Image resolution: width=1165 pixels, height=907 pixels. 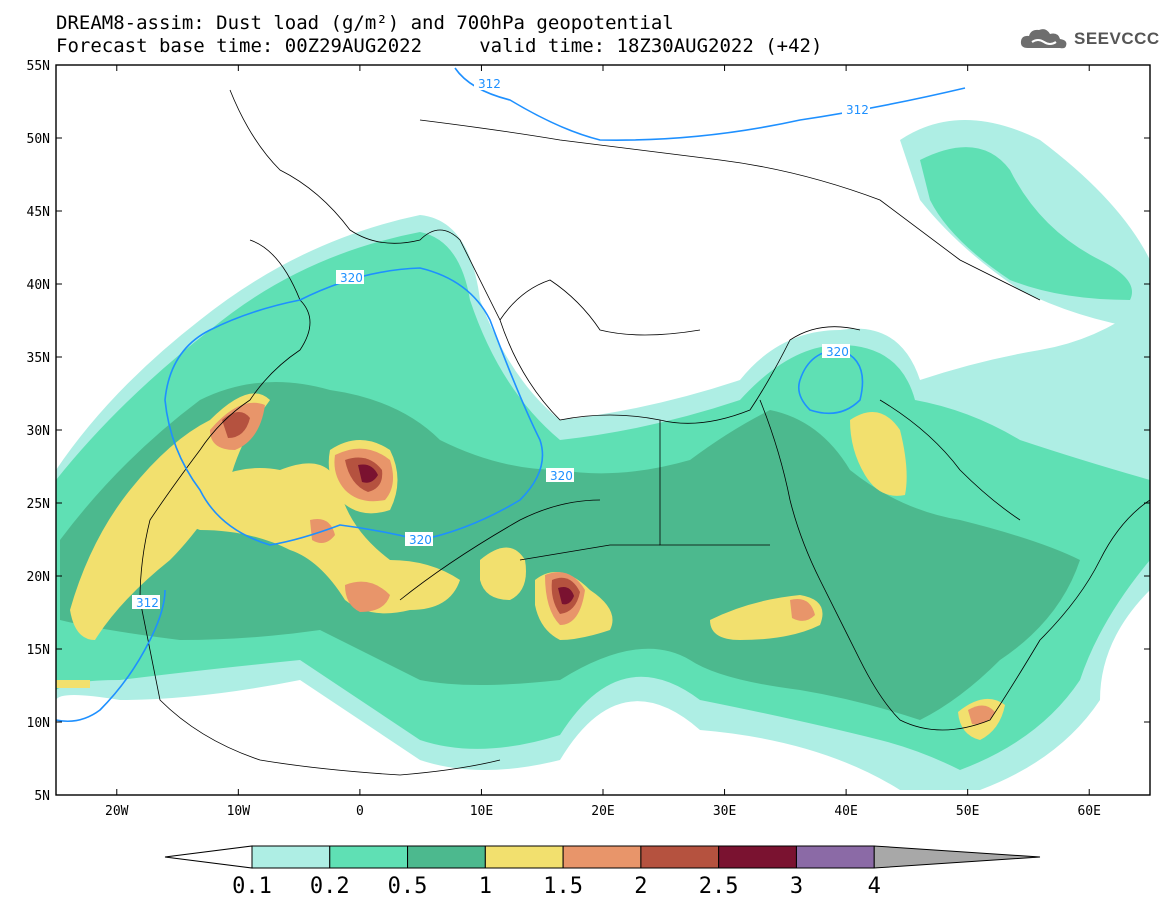 What do you see at coordinates (117, 811) in the screenshot?
I see `lon-tick-label: 20W` at bounding box center [117, 811].